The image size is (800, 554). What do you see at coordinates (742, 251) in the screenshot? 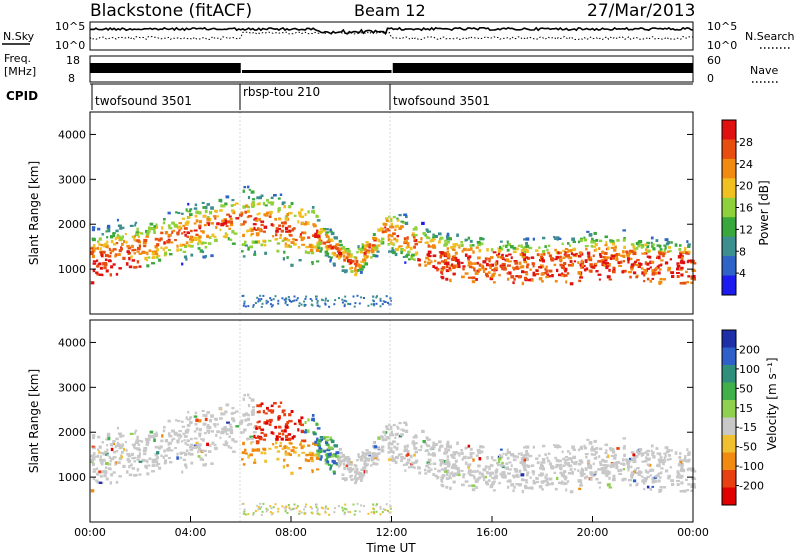
I see `power-colorbar-tick-label: 8` at bounding box center [742, 251].